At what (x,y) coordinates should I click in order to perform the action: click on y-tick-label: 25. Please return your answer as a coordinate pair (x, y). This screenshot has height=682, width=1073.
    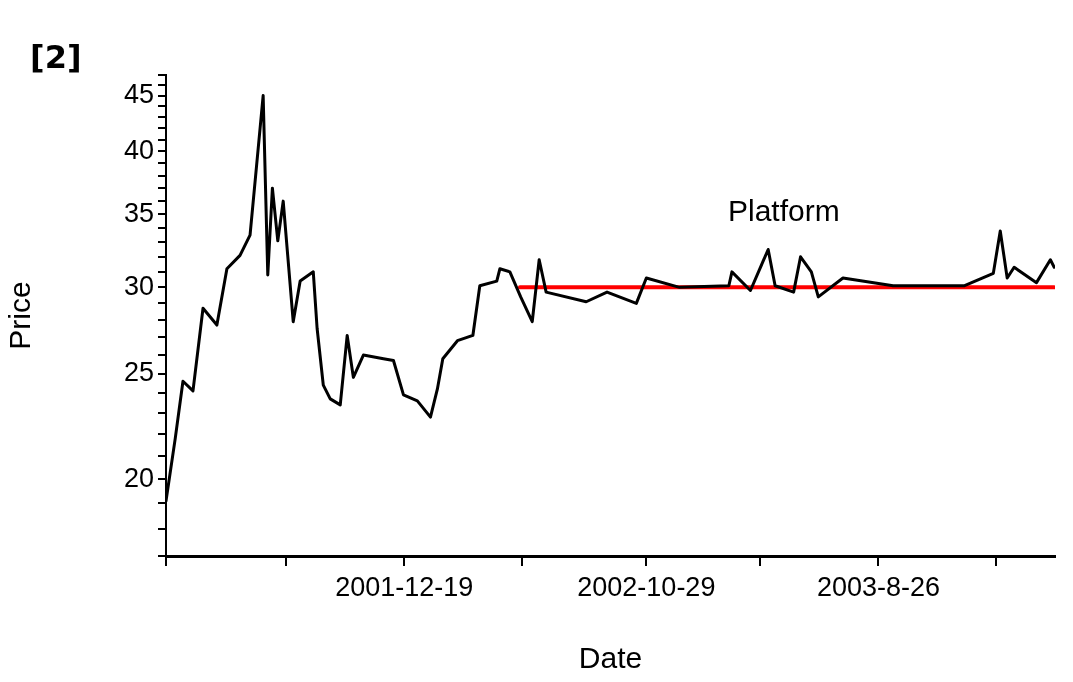
    Looking at the image, I should click on (138, 372).